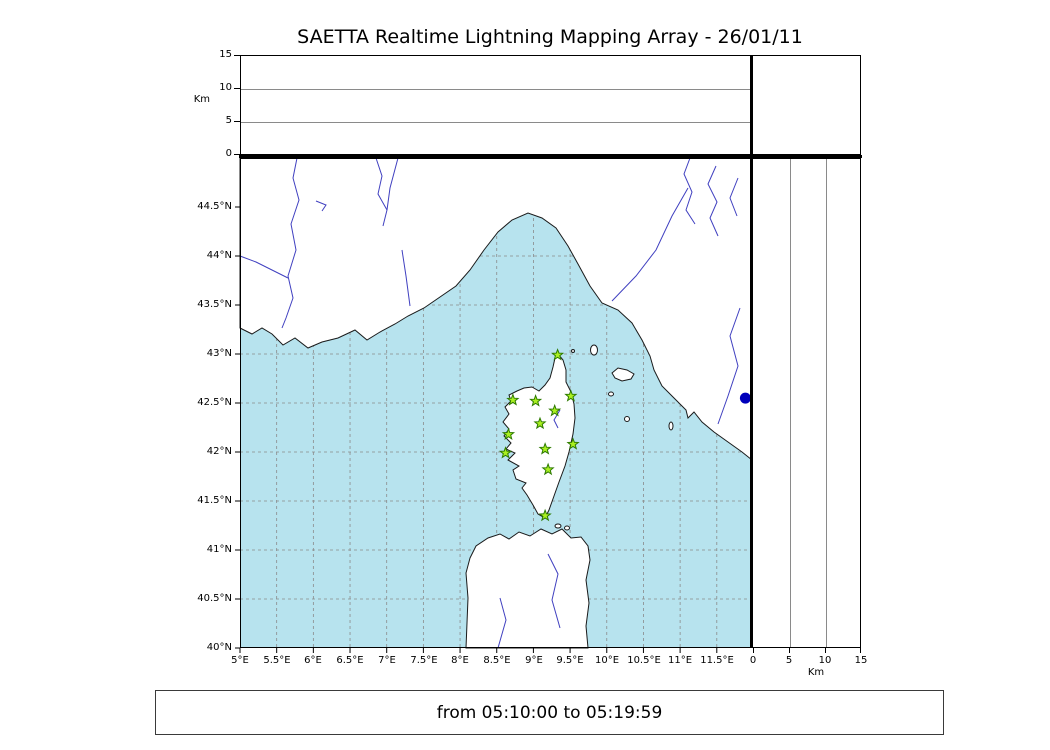 This screenshot has height=750, width=1050. What do you see at coordinates (671, 426) in the screenshot?
I see `island-giglio` at bounding box center [671, 426].